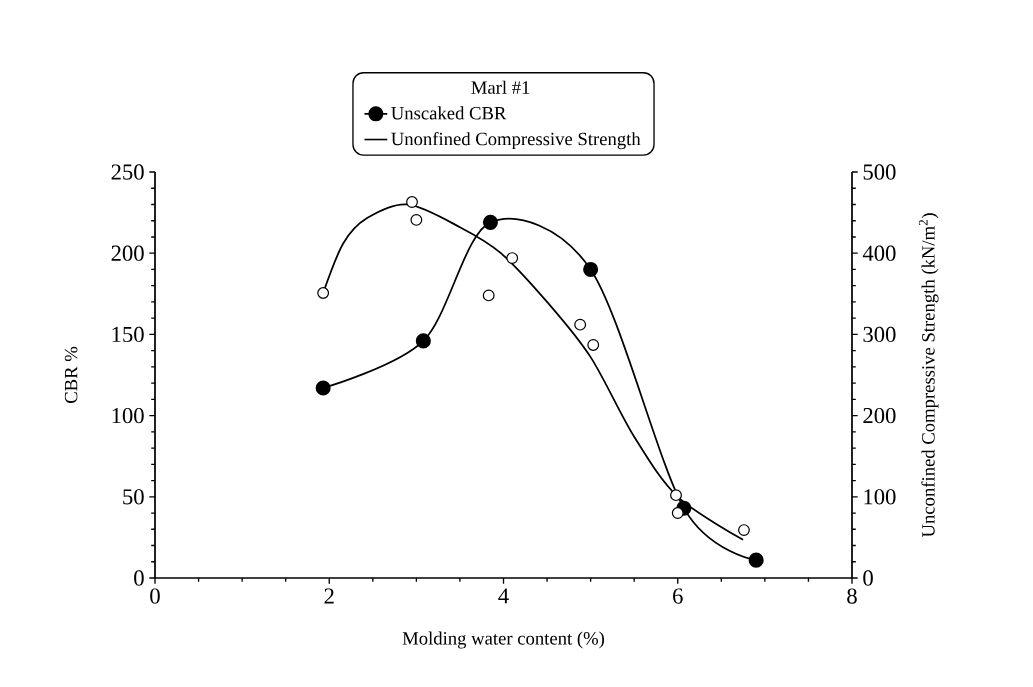 This screenshot has width=1033, height=687. What do you see at coordinates (868, 578) in the screenshot?
I see `y2-tick-label: 0` at bounding box center [868, 578].